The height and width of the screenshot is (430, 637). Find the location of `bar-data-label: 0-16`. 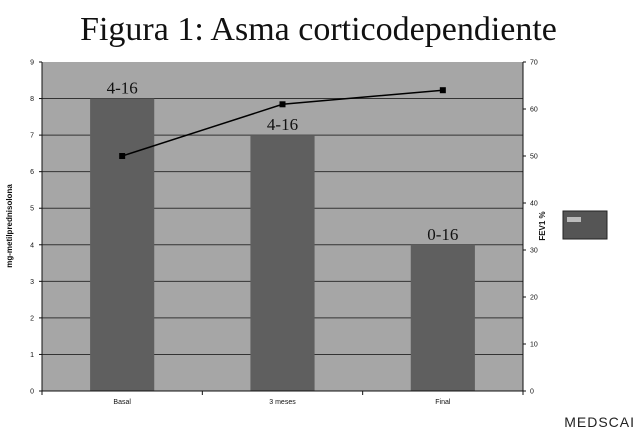

bar-data-label: 0-16 is located at coordinates (442, 234).